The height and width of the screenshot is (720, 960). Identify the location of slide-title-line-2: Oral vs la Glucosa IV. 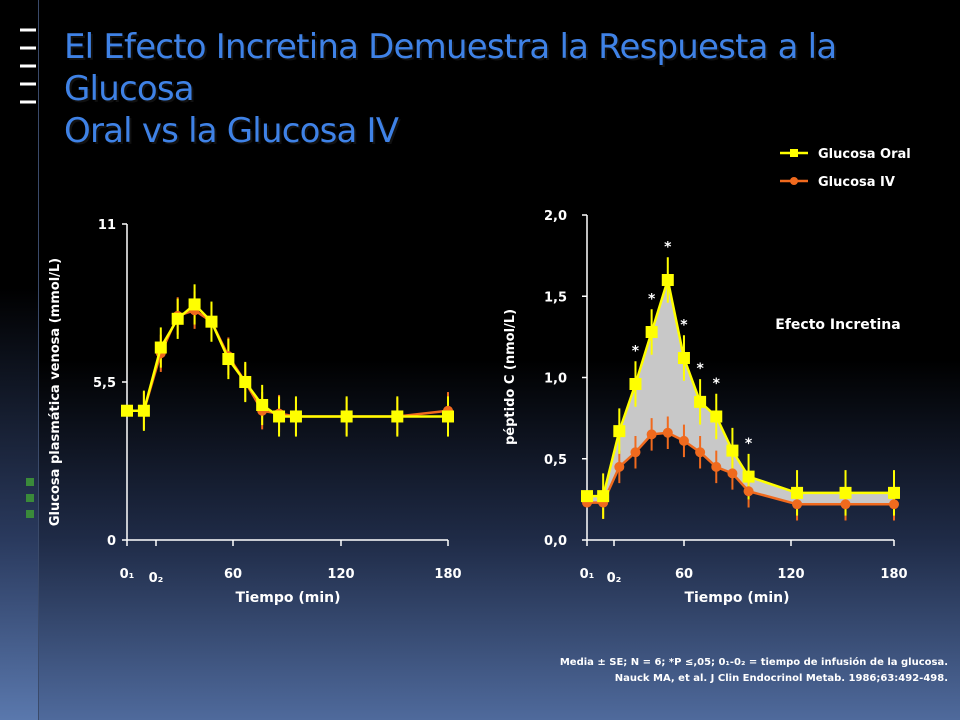
(231, 131).